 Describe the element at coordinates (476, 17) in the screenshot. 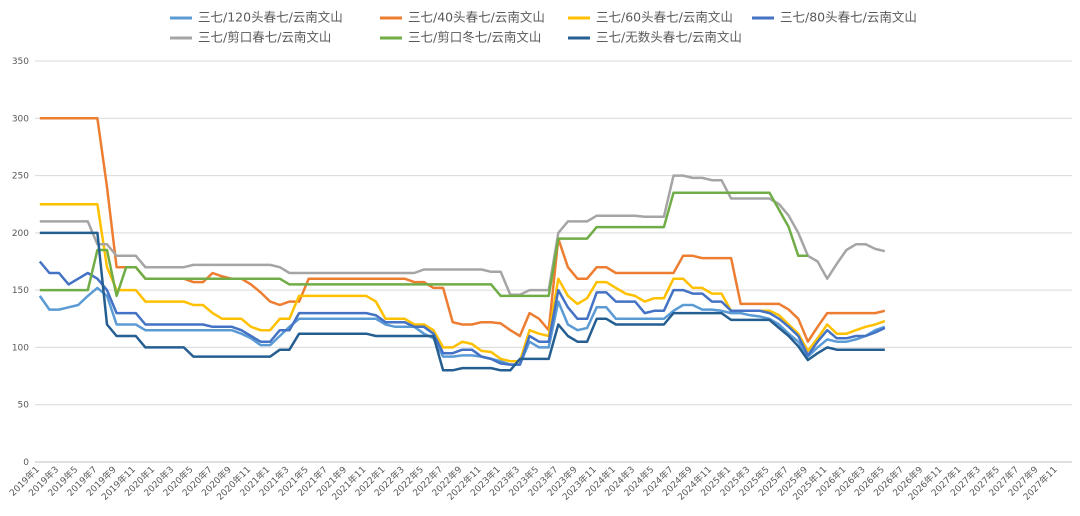

I see `legend-label: 三七/40头春七/云南文山` at that location.